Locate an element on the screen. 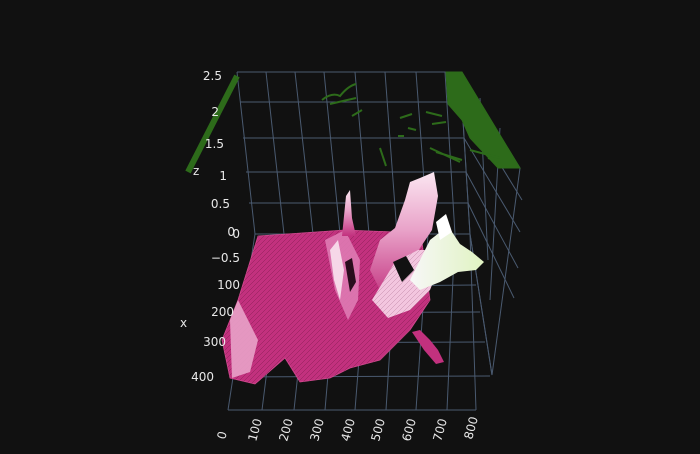 This screenshot has height=454, width=700. z-tick-label: 2 is located at coordinates (215, 112).